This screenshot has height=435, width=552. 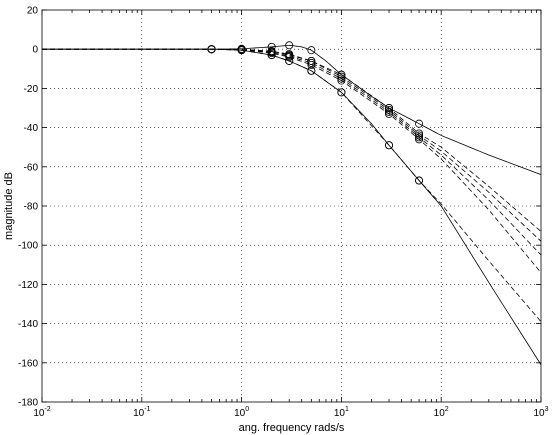 What do you see at coordinates (28, 324) in the screenshot?
I see `y-tick-label: -140` at bounding box center [28, 324].